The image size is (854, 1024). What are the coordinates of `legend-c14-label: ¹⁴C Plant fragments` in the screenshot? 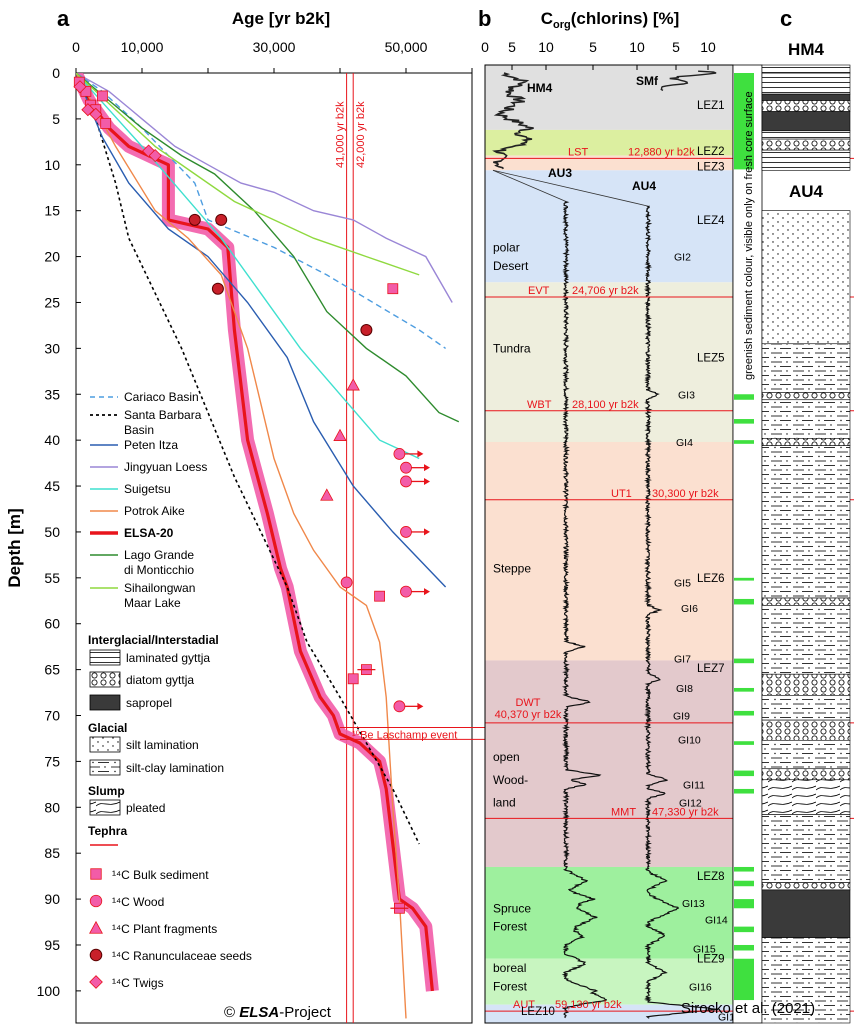 It's located at (164, 929).